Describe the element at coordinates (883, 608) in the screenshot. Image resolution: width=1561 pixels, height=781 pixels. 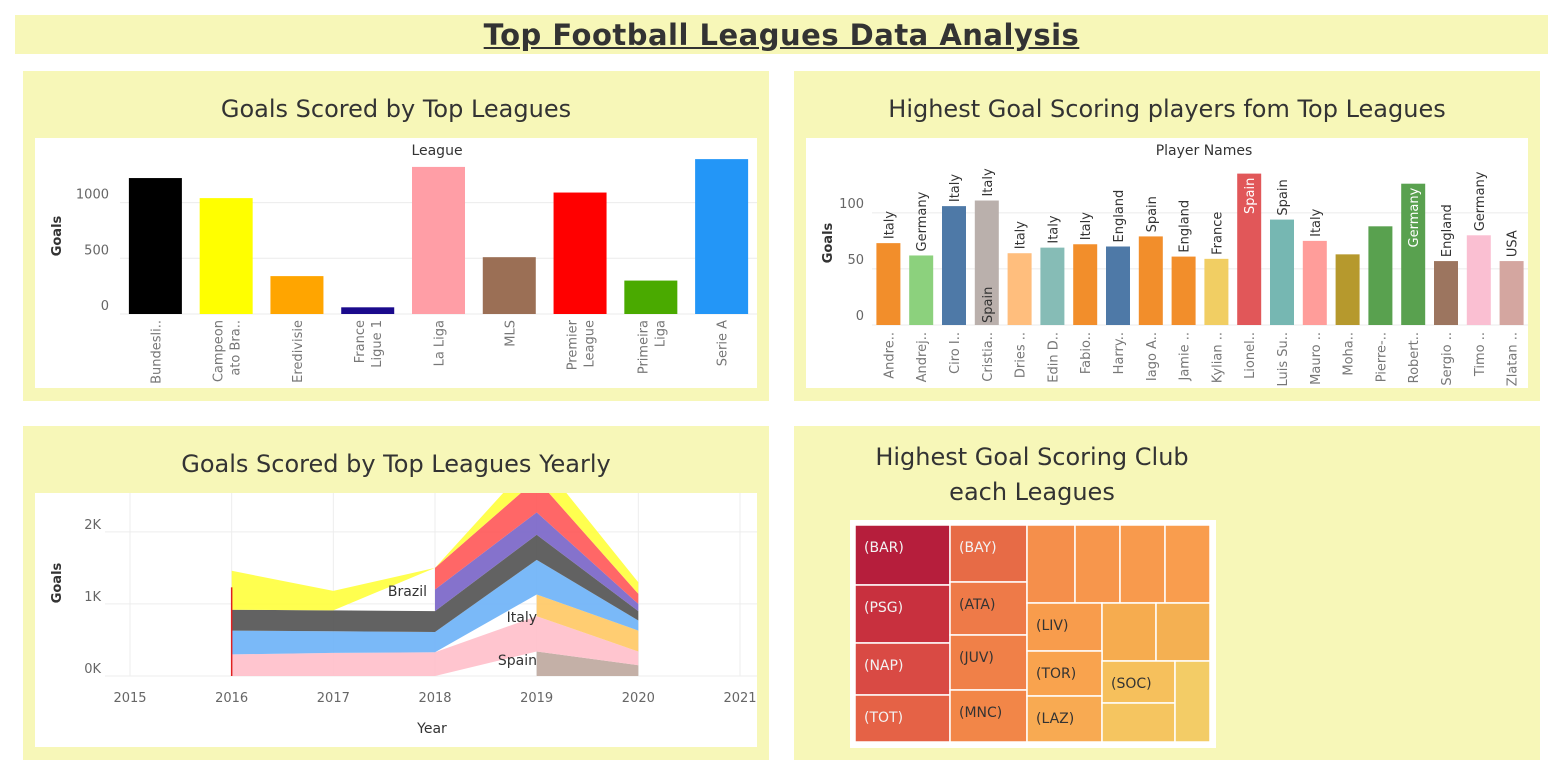
I see `club-label: (PSG)` at that location.